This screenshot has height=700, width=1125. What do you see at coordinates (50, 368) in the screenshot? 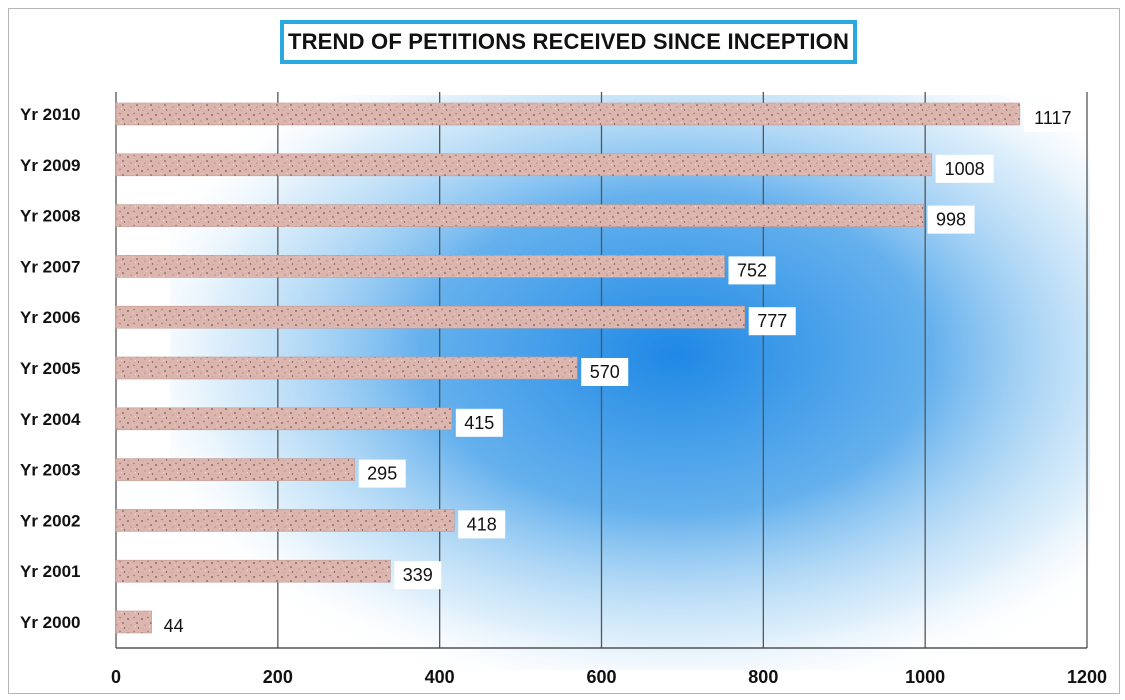
I see `category-label: Yr 2005` at bounding box center [50, 368].